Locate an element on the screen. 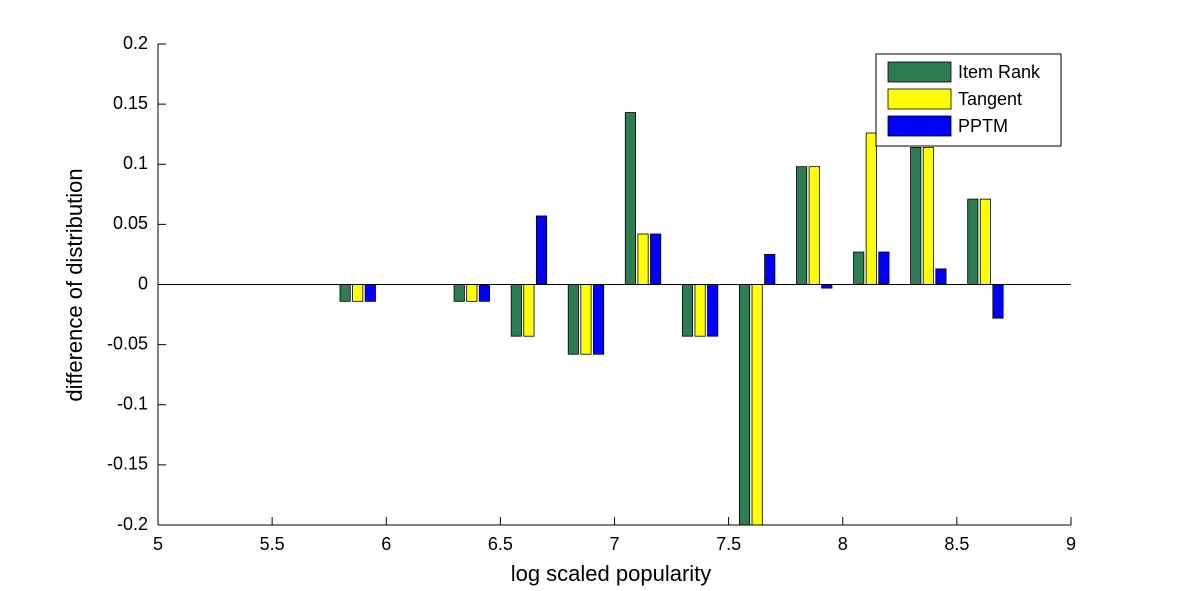 The image size is (1183, 591). y-tick-label: 0 is located at coordinates (143, 283).